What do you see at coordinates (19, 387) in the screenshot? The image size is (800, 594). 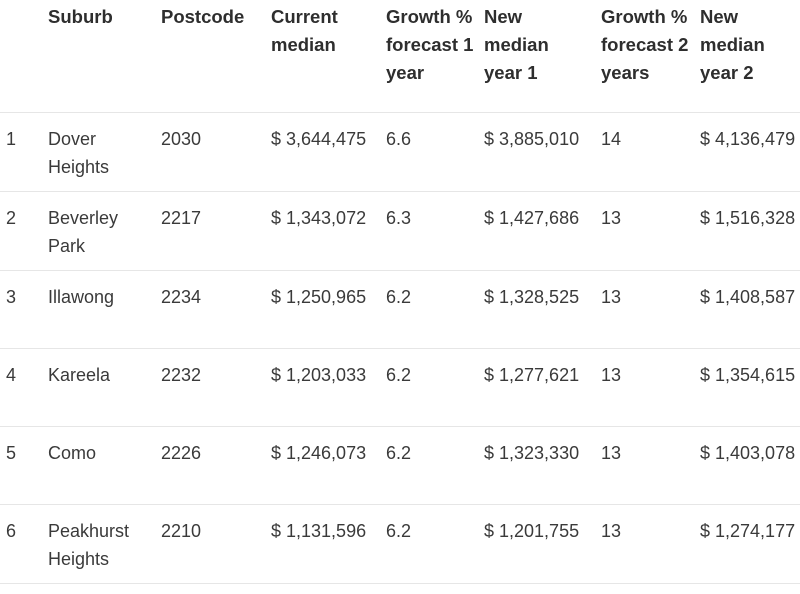 I see `cell-rank: 4` at bounding box center [19, 387].